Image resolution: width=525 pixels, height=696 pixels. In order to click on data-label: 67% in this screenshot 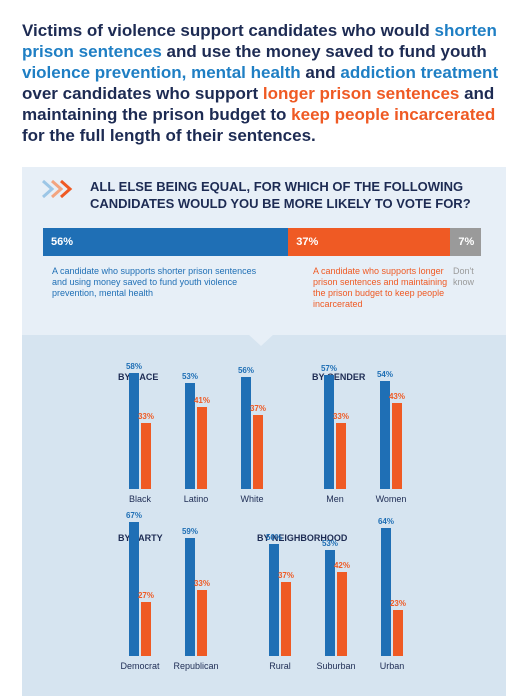, I will do `click(134, 515)`.